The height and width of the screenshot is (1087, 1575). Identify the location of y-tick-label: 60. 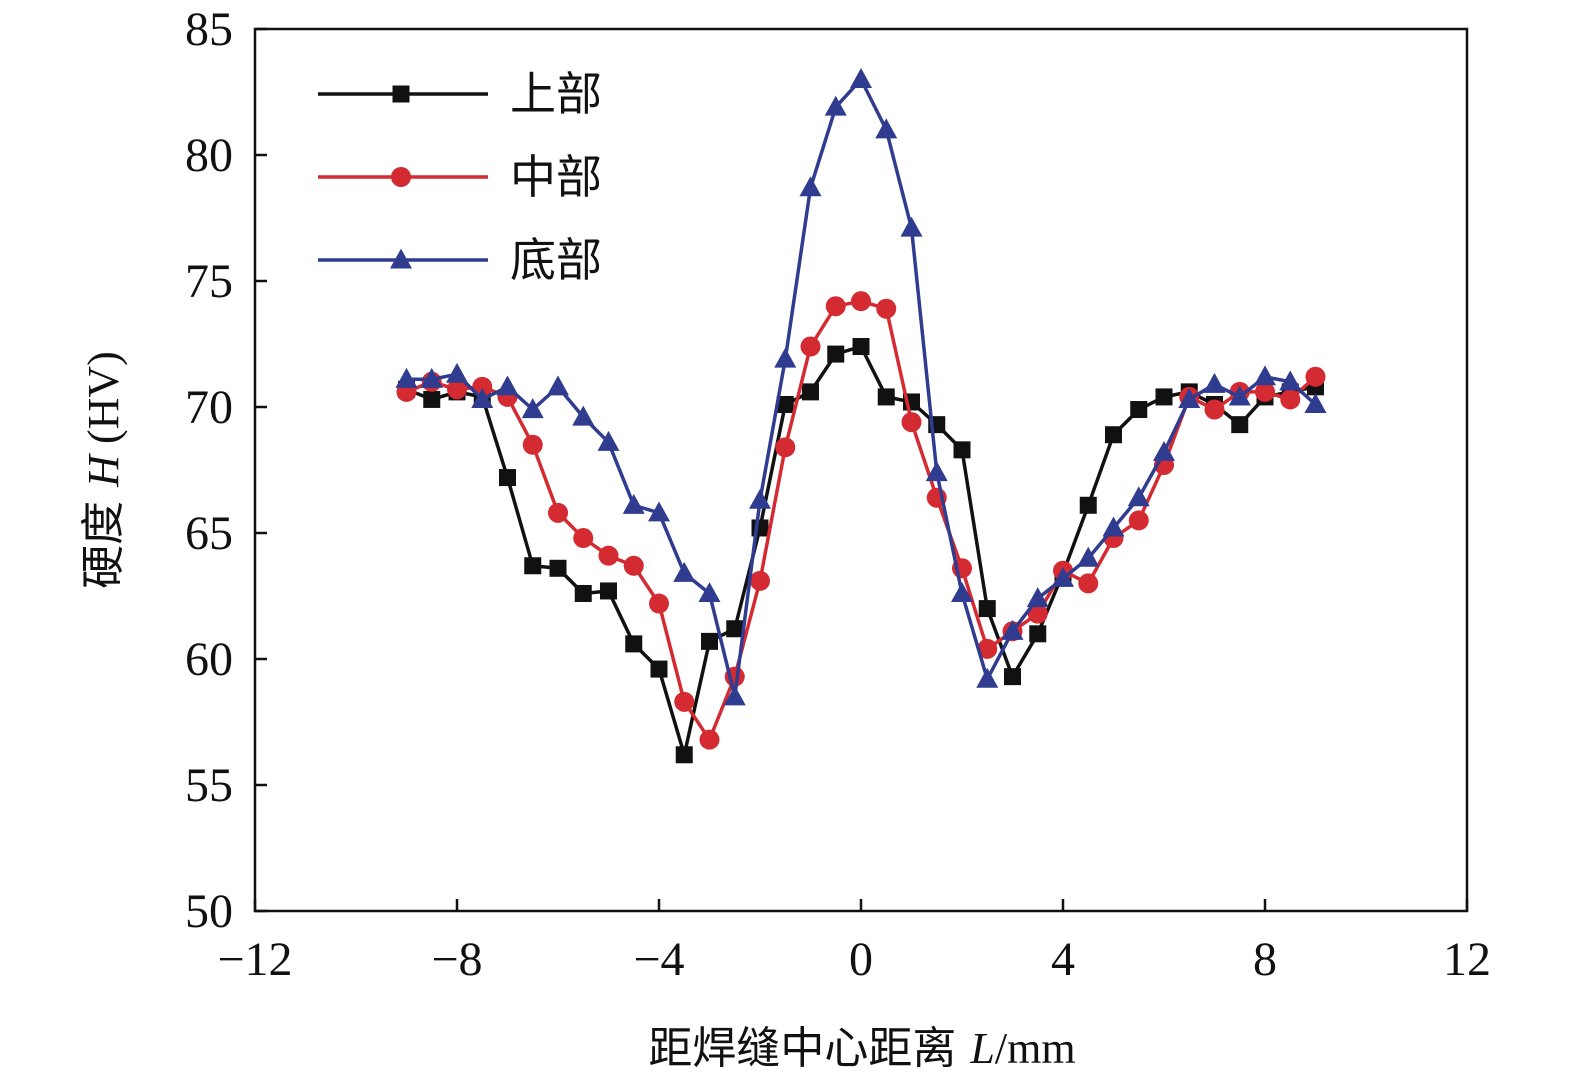
(209, 659).